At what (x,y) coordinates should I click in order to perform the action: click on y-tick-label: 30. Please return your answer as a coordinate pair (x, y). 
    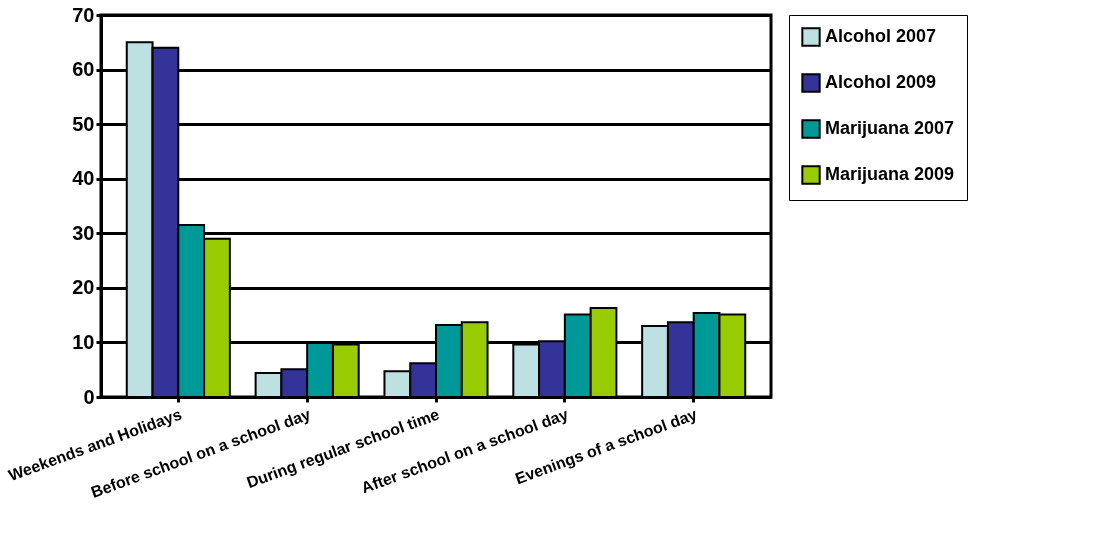
    Looking at the image, I should click on (83, 232).